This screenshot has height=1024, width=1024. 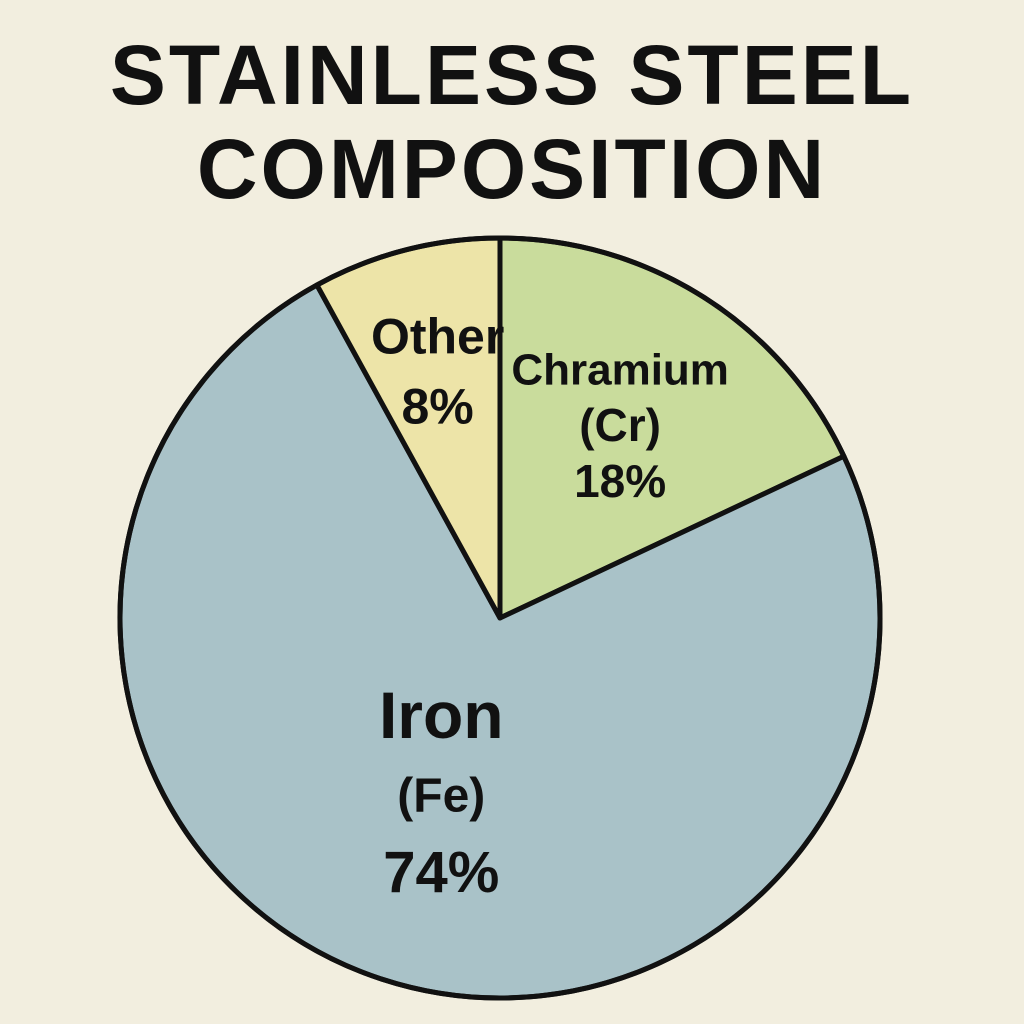 I want to click on slice-label-iron: Iron (Fe) 74%, so click(x=441, y=791).